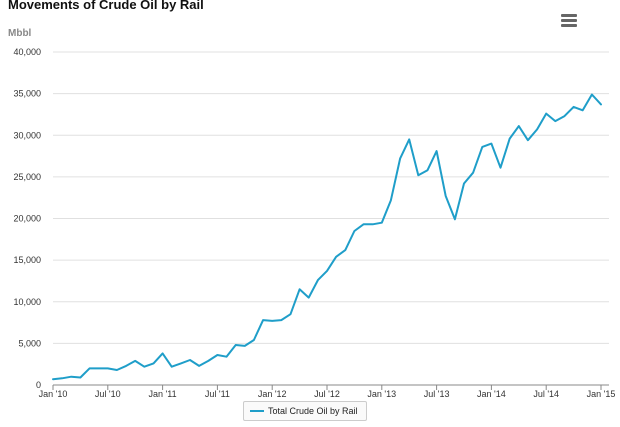 Image resolution: width=620 pixels, height=427 pixels. I want to click on y-tick-label: 20,000, so click(27, 219).